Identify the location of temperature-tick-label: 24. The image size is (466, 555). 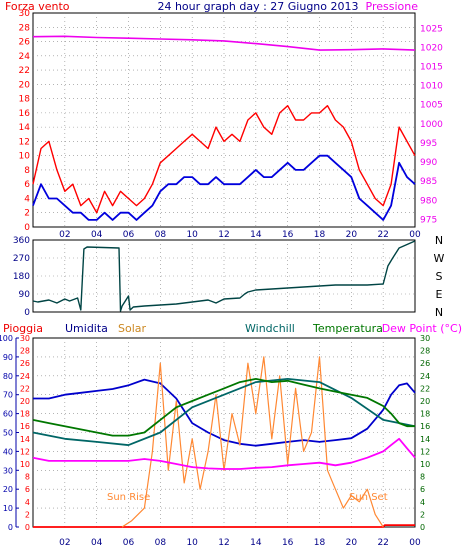
(425, 376).